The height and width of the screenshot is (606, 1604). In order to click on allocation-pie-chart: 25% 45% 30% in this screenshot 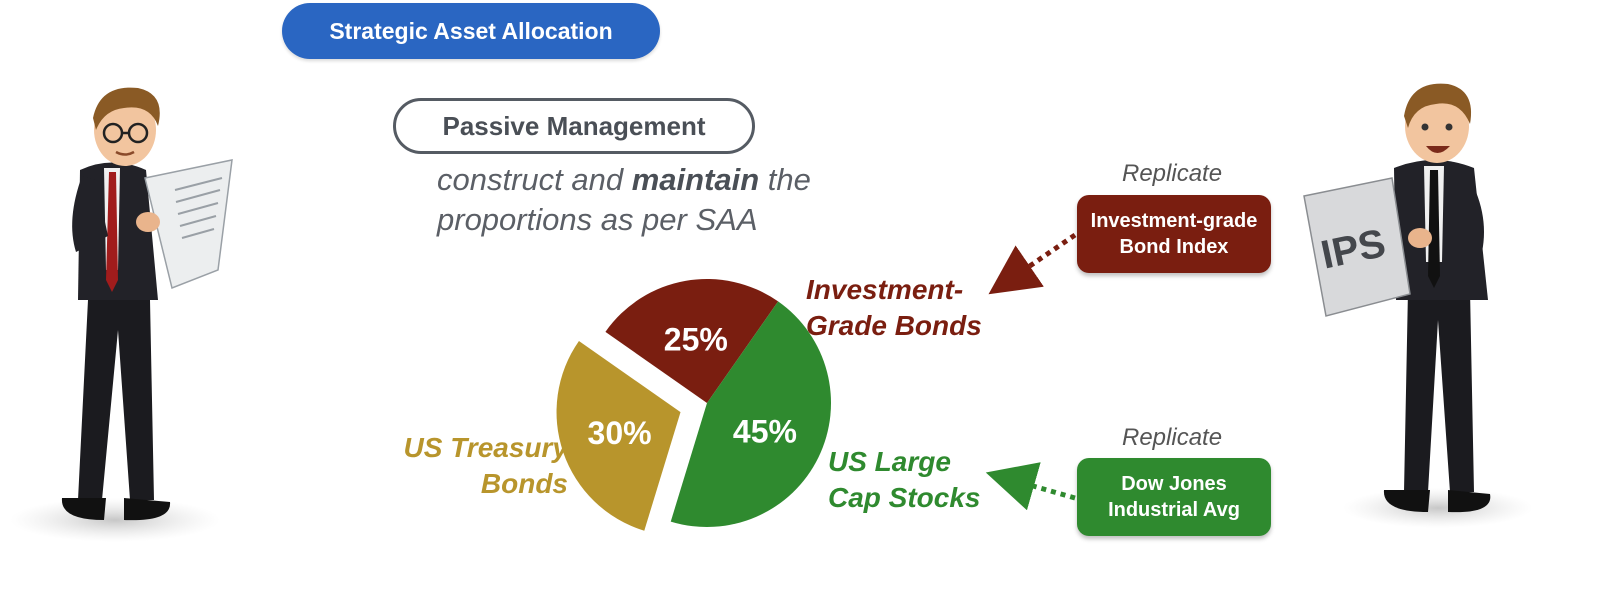, I will do `click(693, 405)`.